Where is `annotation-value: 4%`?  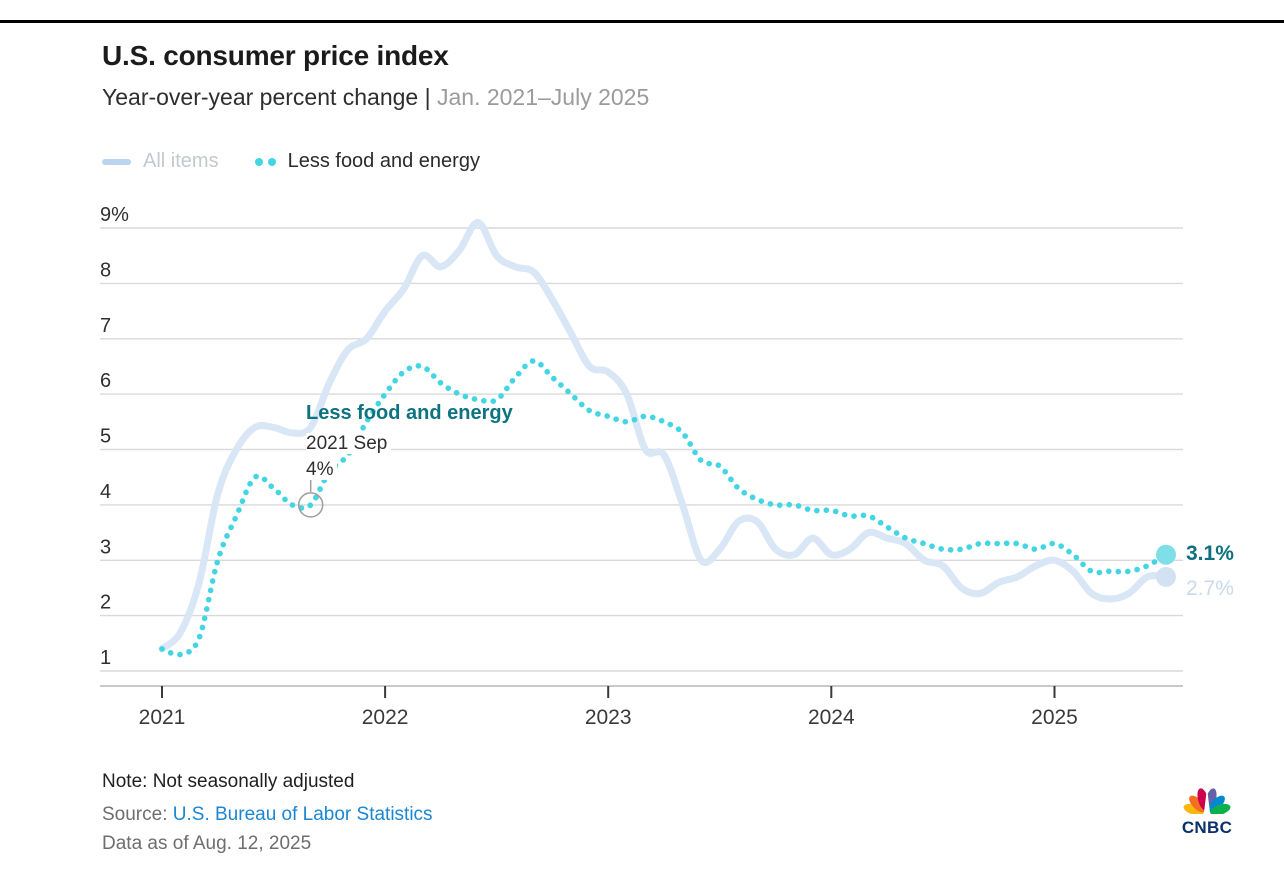
annotation-value: 4% is located at coordinates (322, 469).